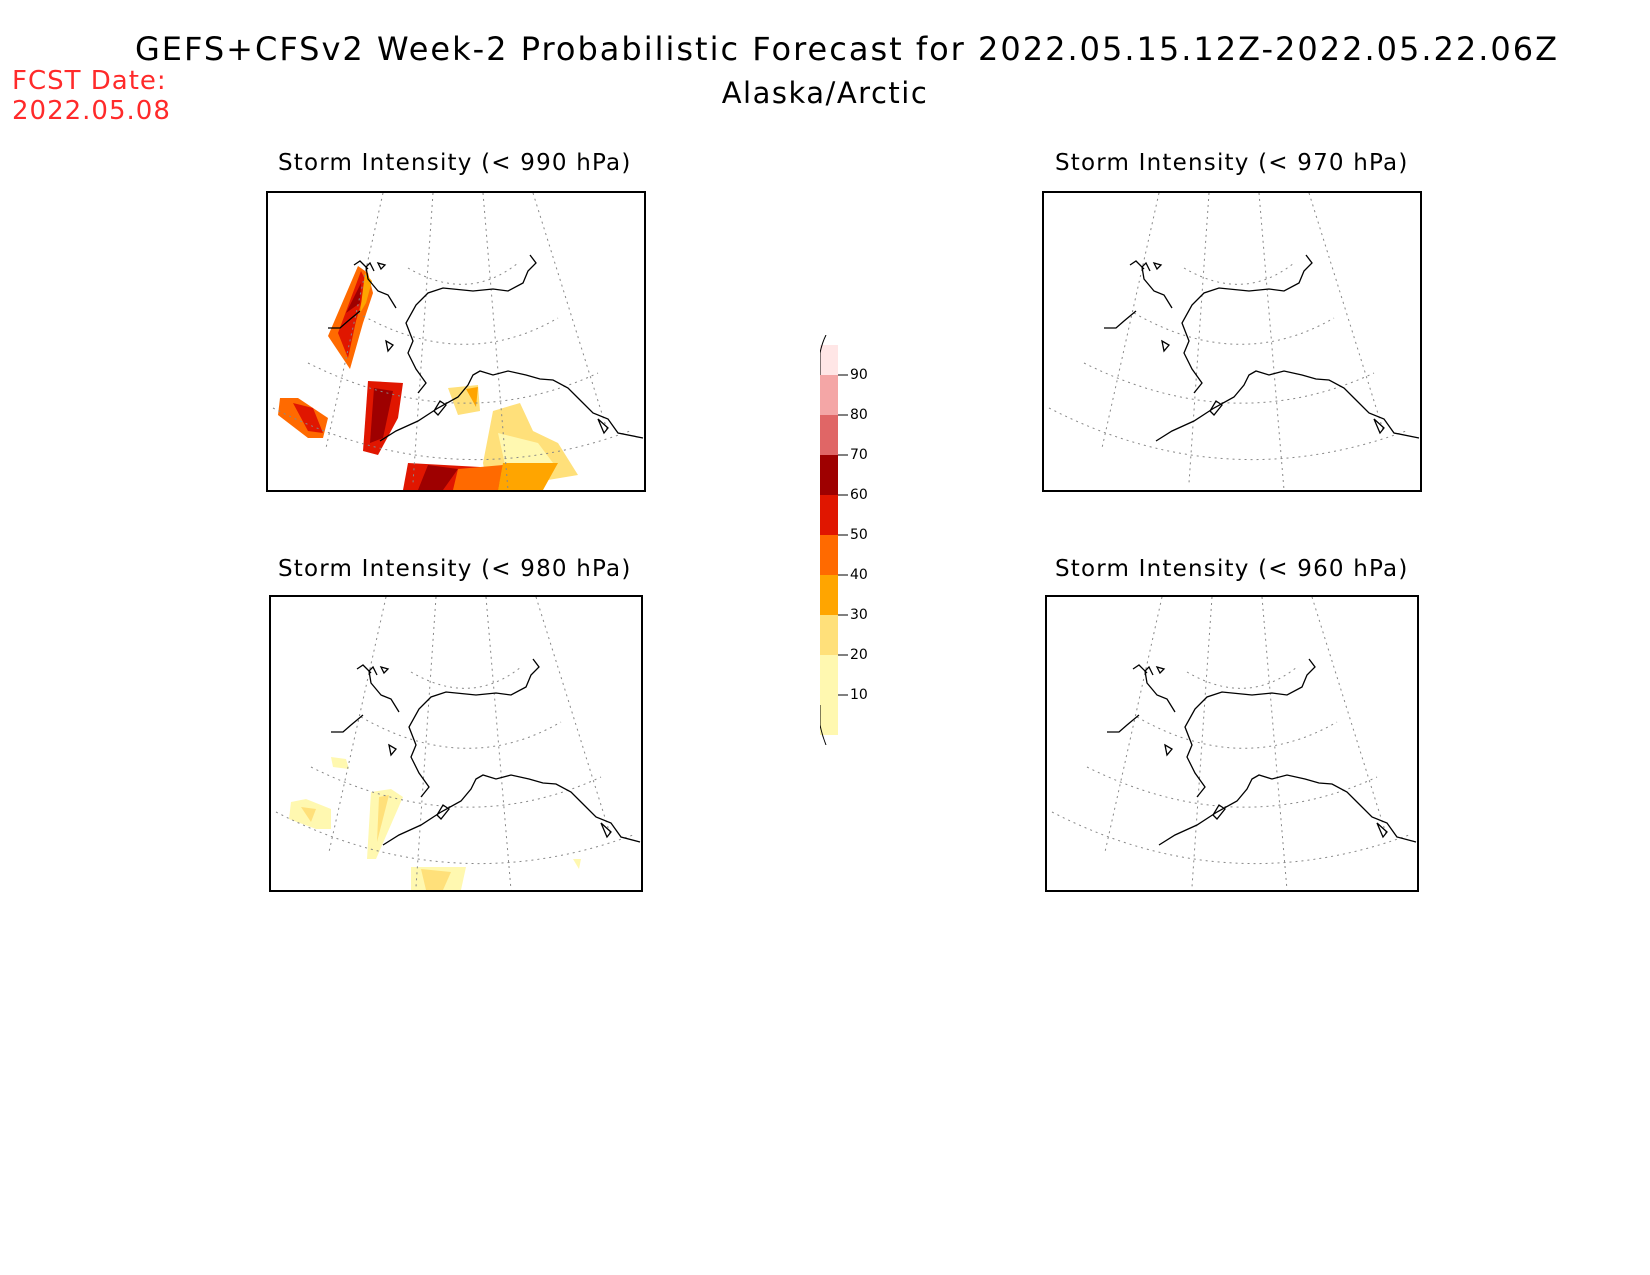  Describe the element at coordinates (823, 355) in the screenshot. I see `colorbar-top-cap` at that location.